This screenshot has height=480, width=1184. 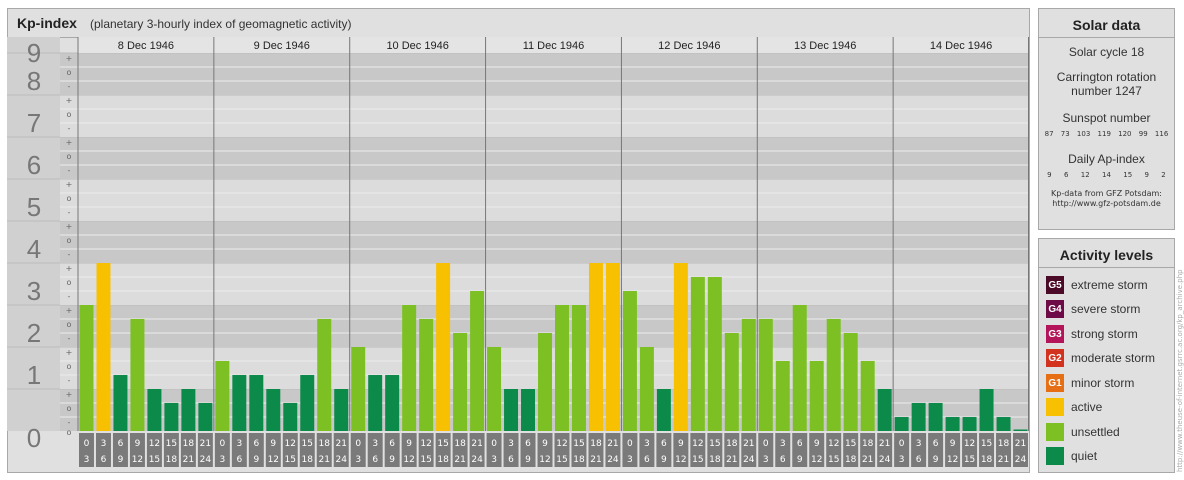 I want to click on ap-value: 9, so click(x=1049, y=175).